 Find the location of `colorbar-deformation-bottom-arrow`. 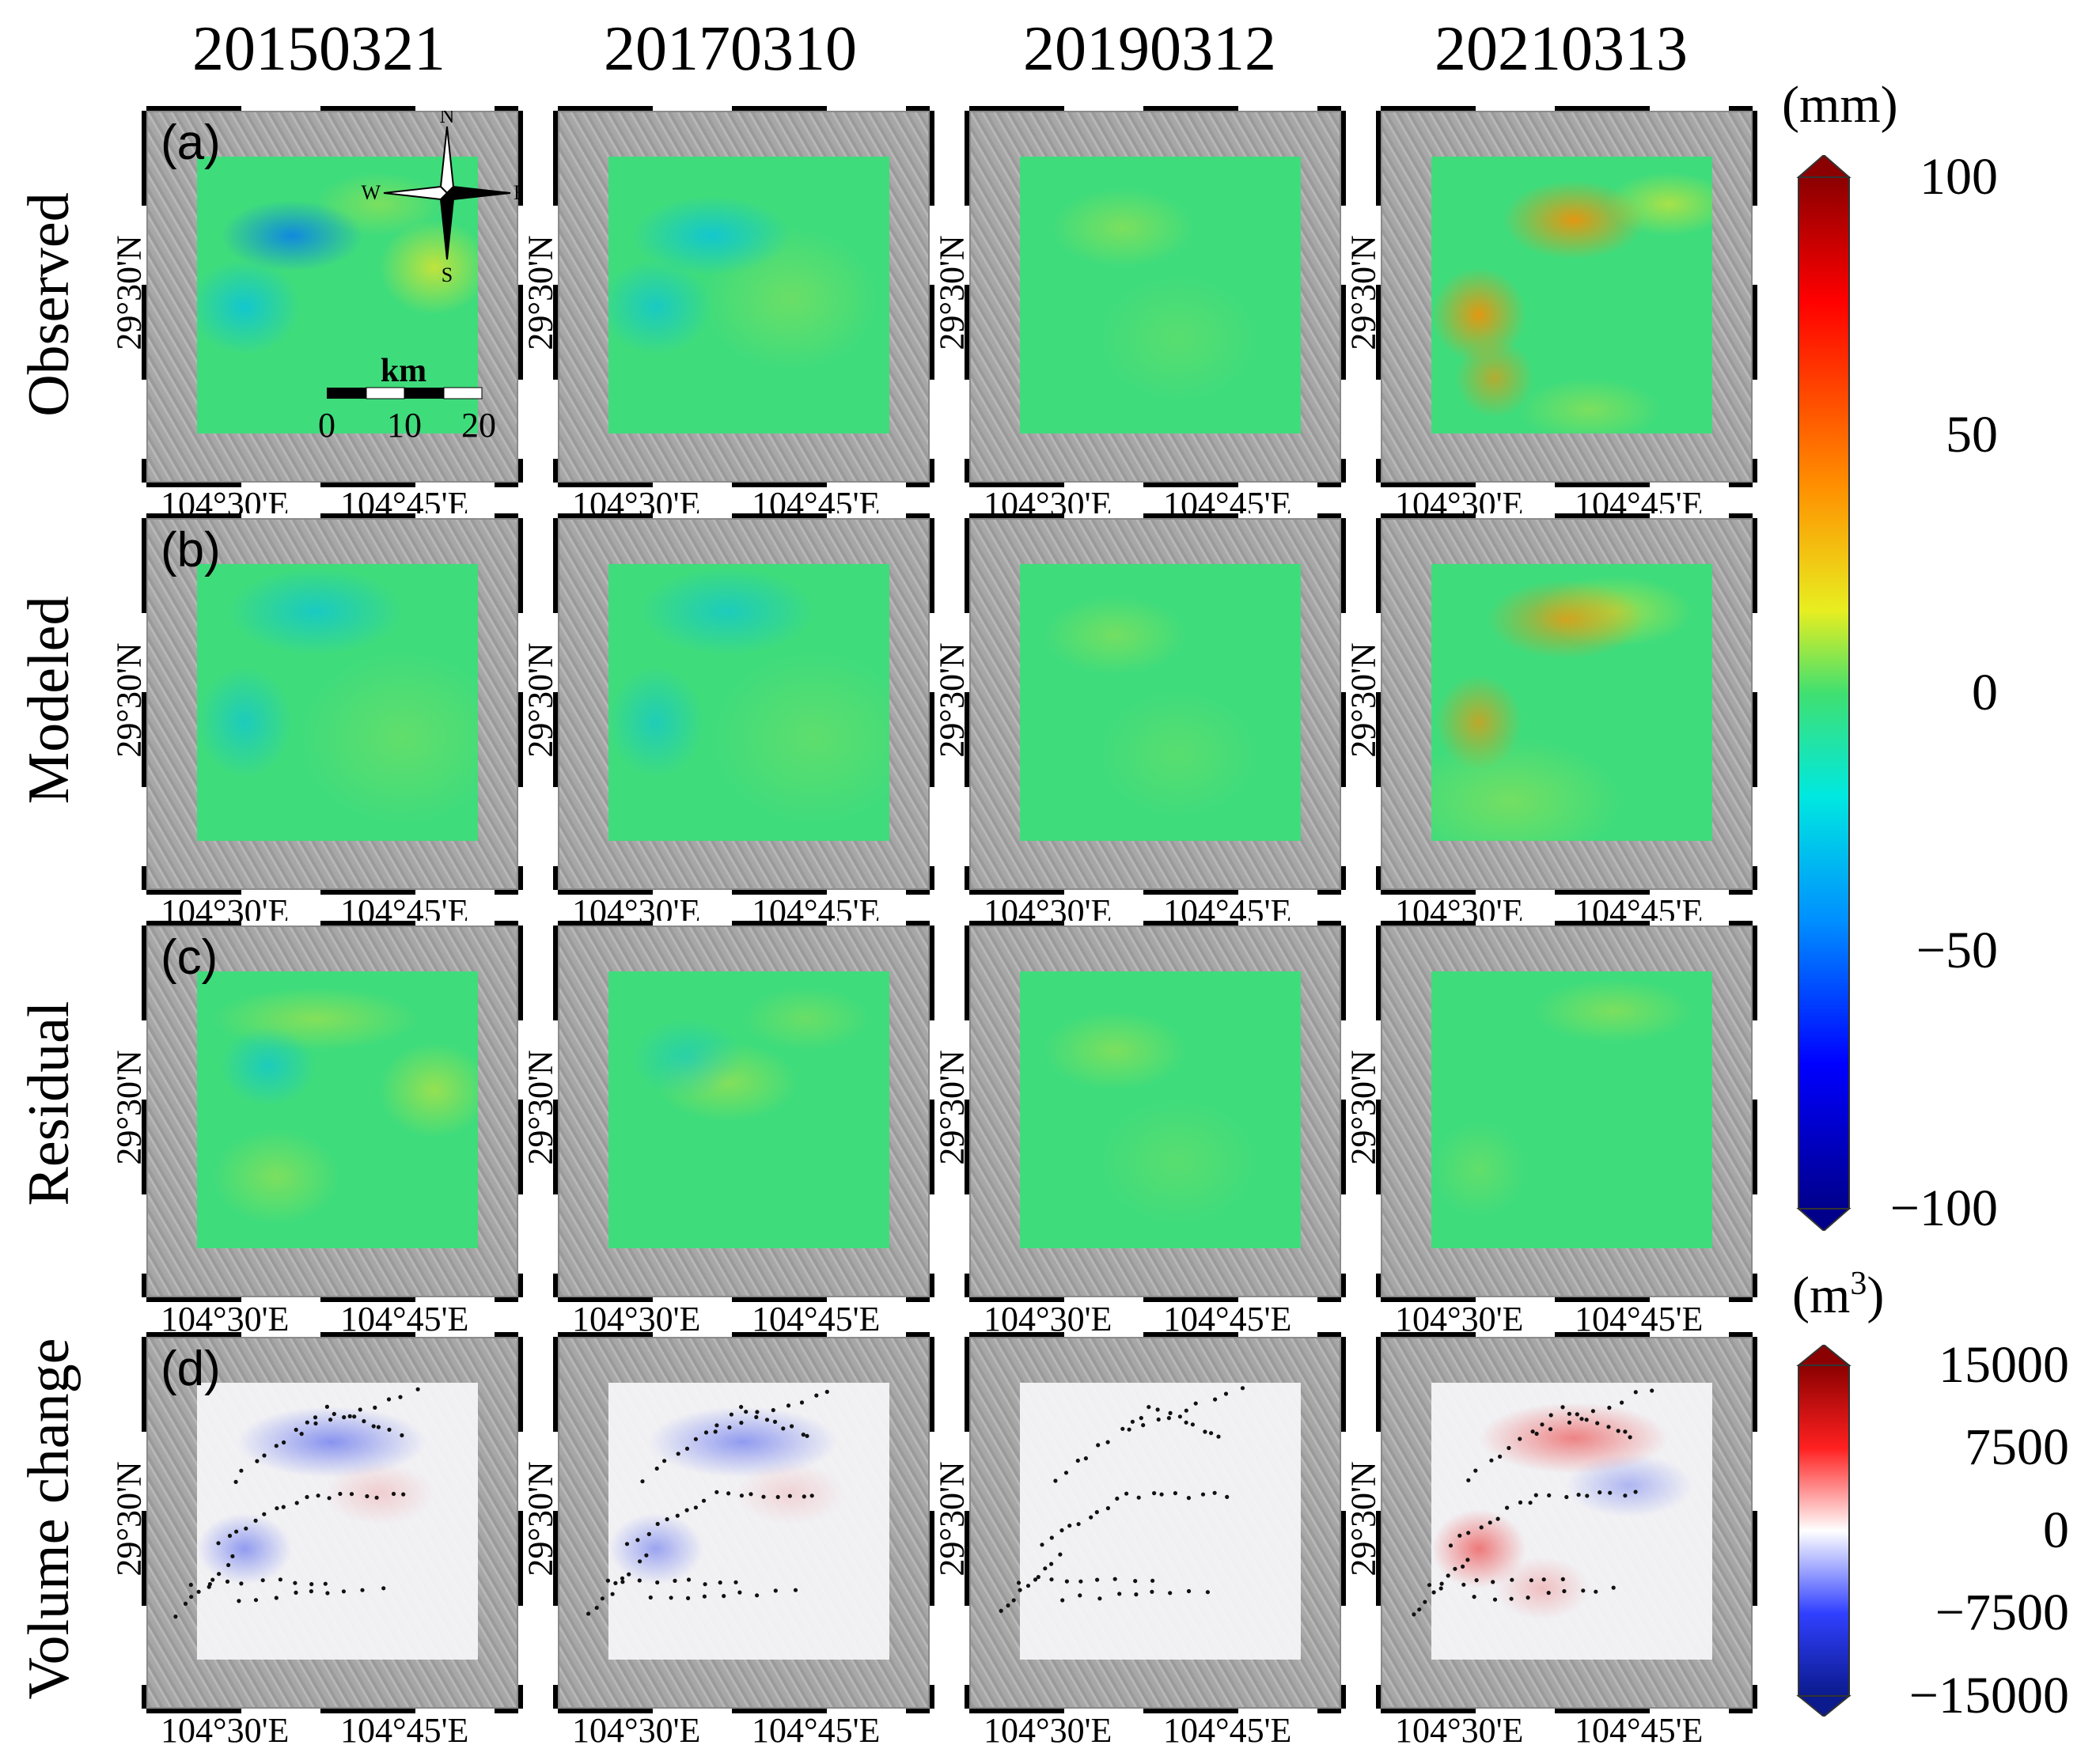

colorbar-deformation-bottom-arrow is located at coordinates (1824, 1220).